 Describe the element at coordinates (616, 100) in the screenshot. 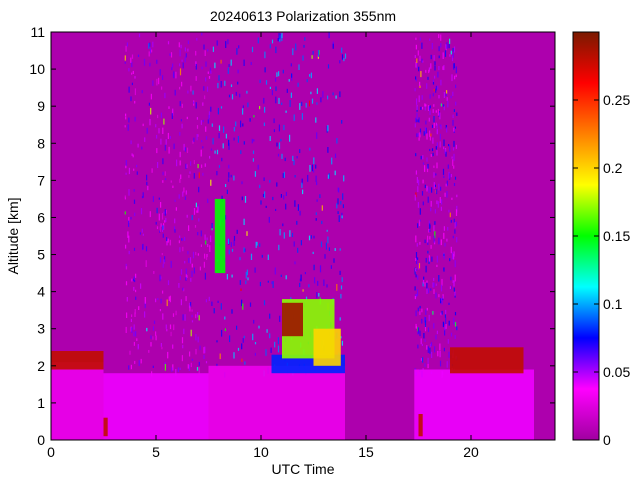

I see `colorbar-tick-label: 0.25` at that location.